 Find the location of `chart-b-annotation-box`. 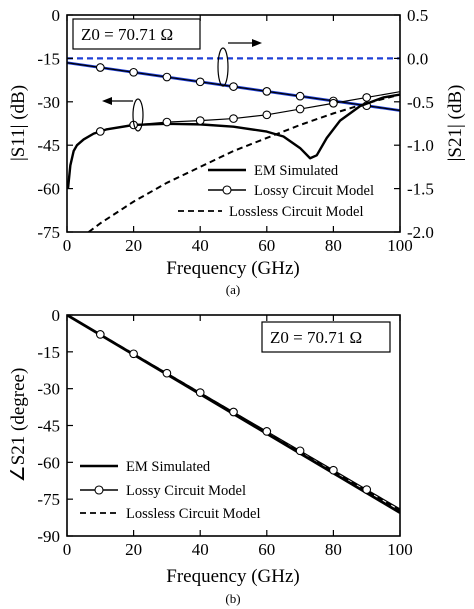

chart-b-annotation-box is located at coordinates (326, 337).